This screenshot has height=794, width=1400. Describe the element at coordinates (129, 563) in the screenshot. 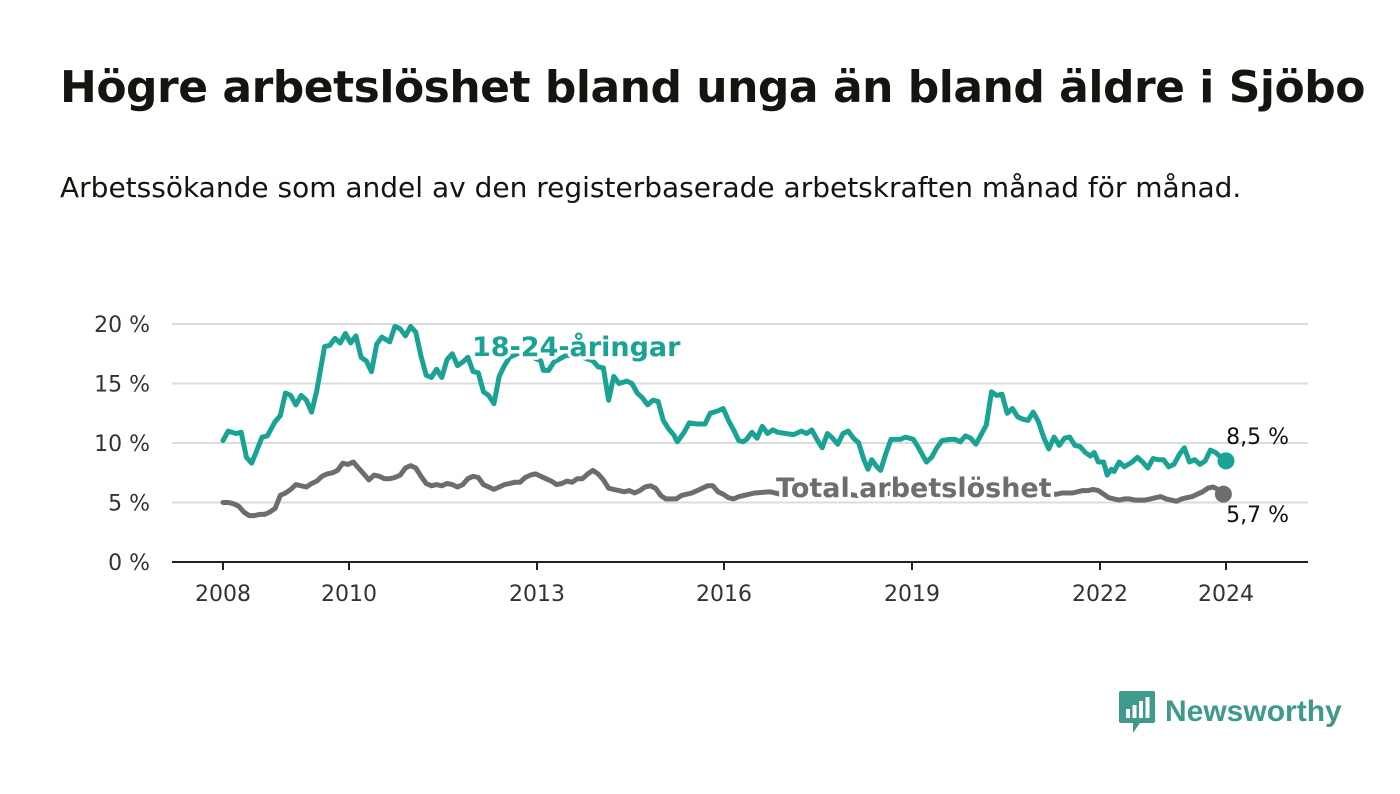

I see `y-tick-label: 0 %` at that location.